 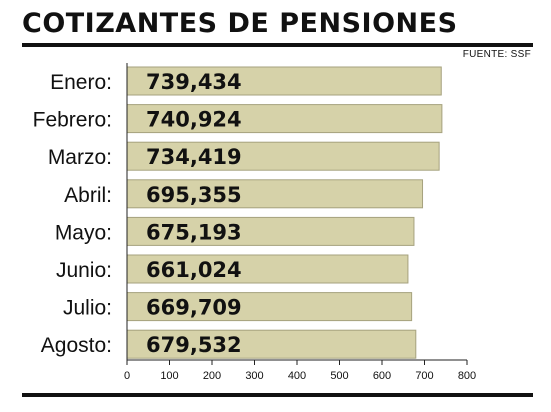 I want to click on category-label: Abril:, so click(x=88, y=195).